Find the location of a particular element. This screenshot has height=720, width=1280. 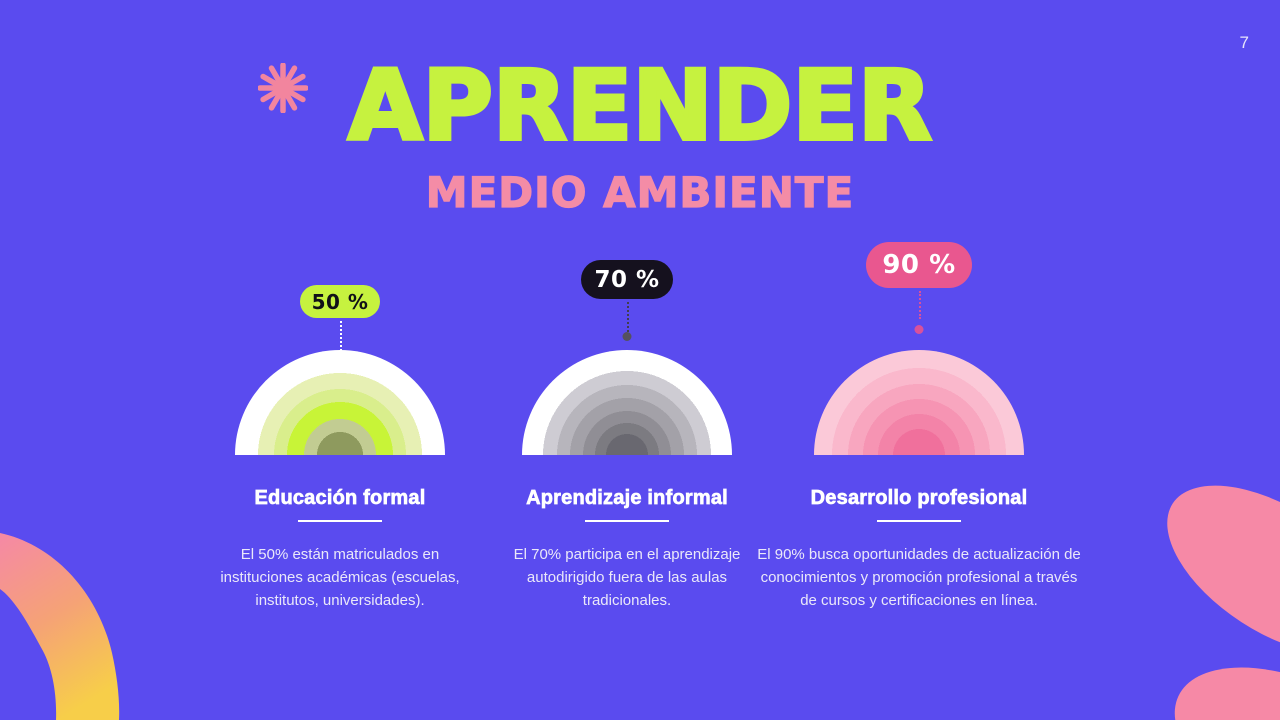

arc-shape is located at coordinates (60, 626).